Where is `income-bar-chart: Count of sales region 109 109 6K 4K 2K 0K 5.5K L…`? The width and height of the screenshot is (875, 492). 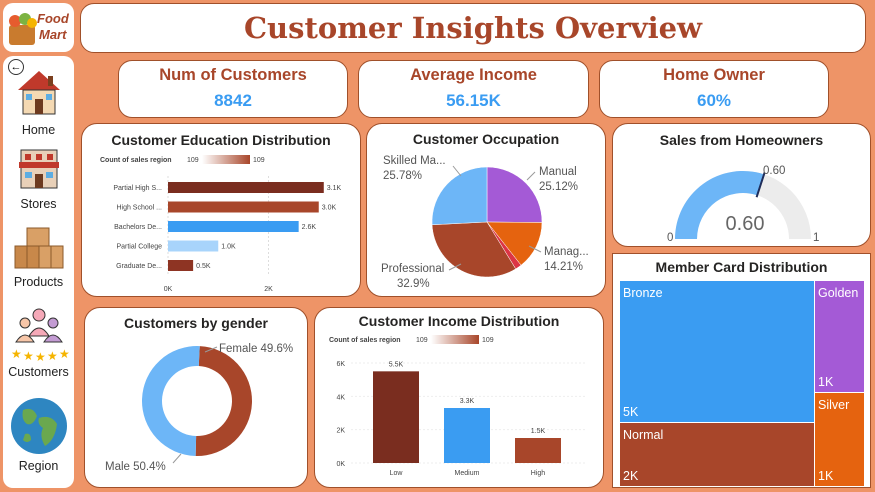
income-bar-chart: Count of sales region 109 109 6K 4K 2K 0K 5.5K L… is located at coordinates (457, 406).